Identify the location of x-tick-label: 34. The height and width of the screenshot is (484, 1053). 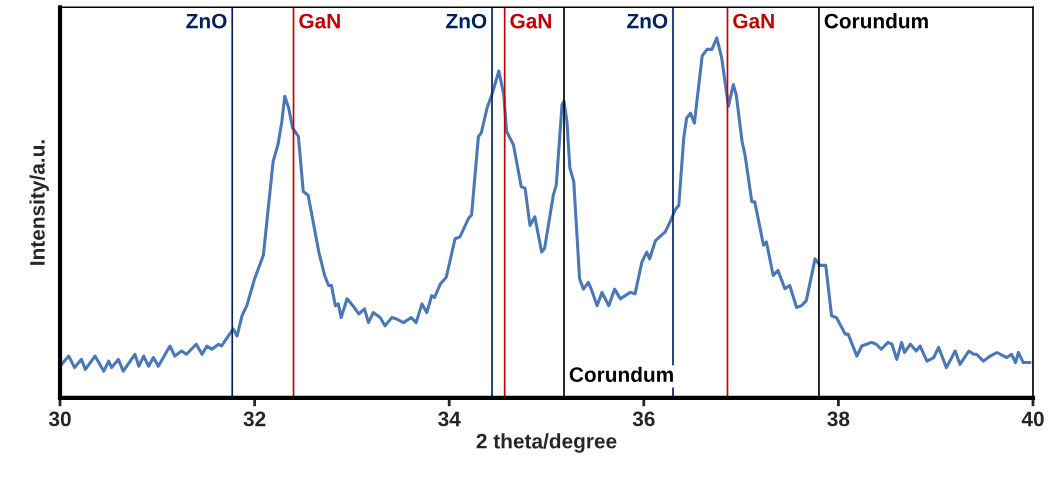
(449, 419).